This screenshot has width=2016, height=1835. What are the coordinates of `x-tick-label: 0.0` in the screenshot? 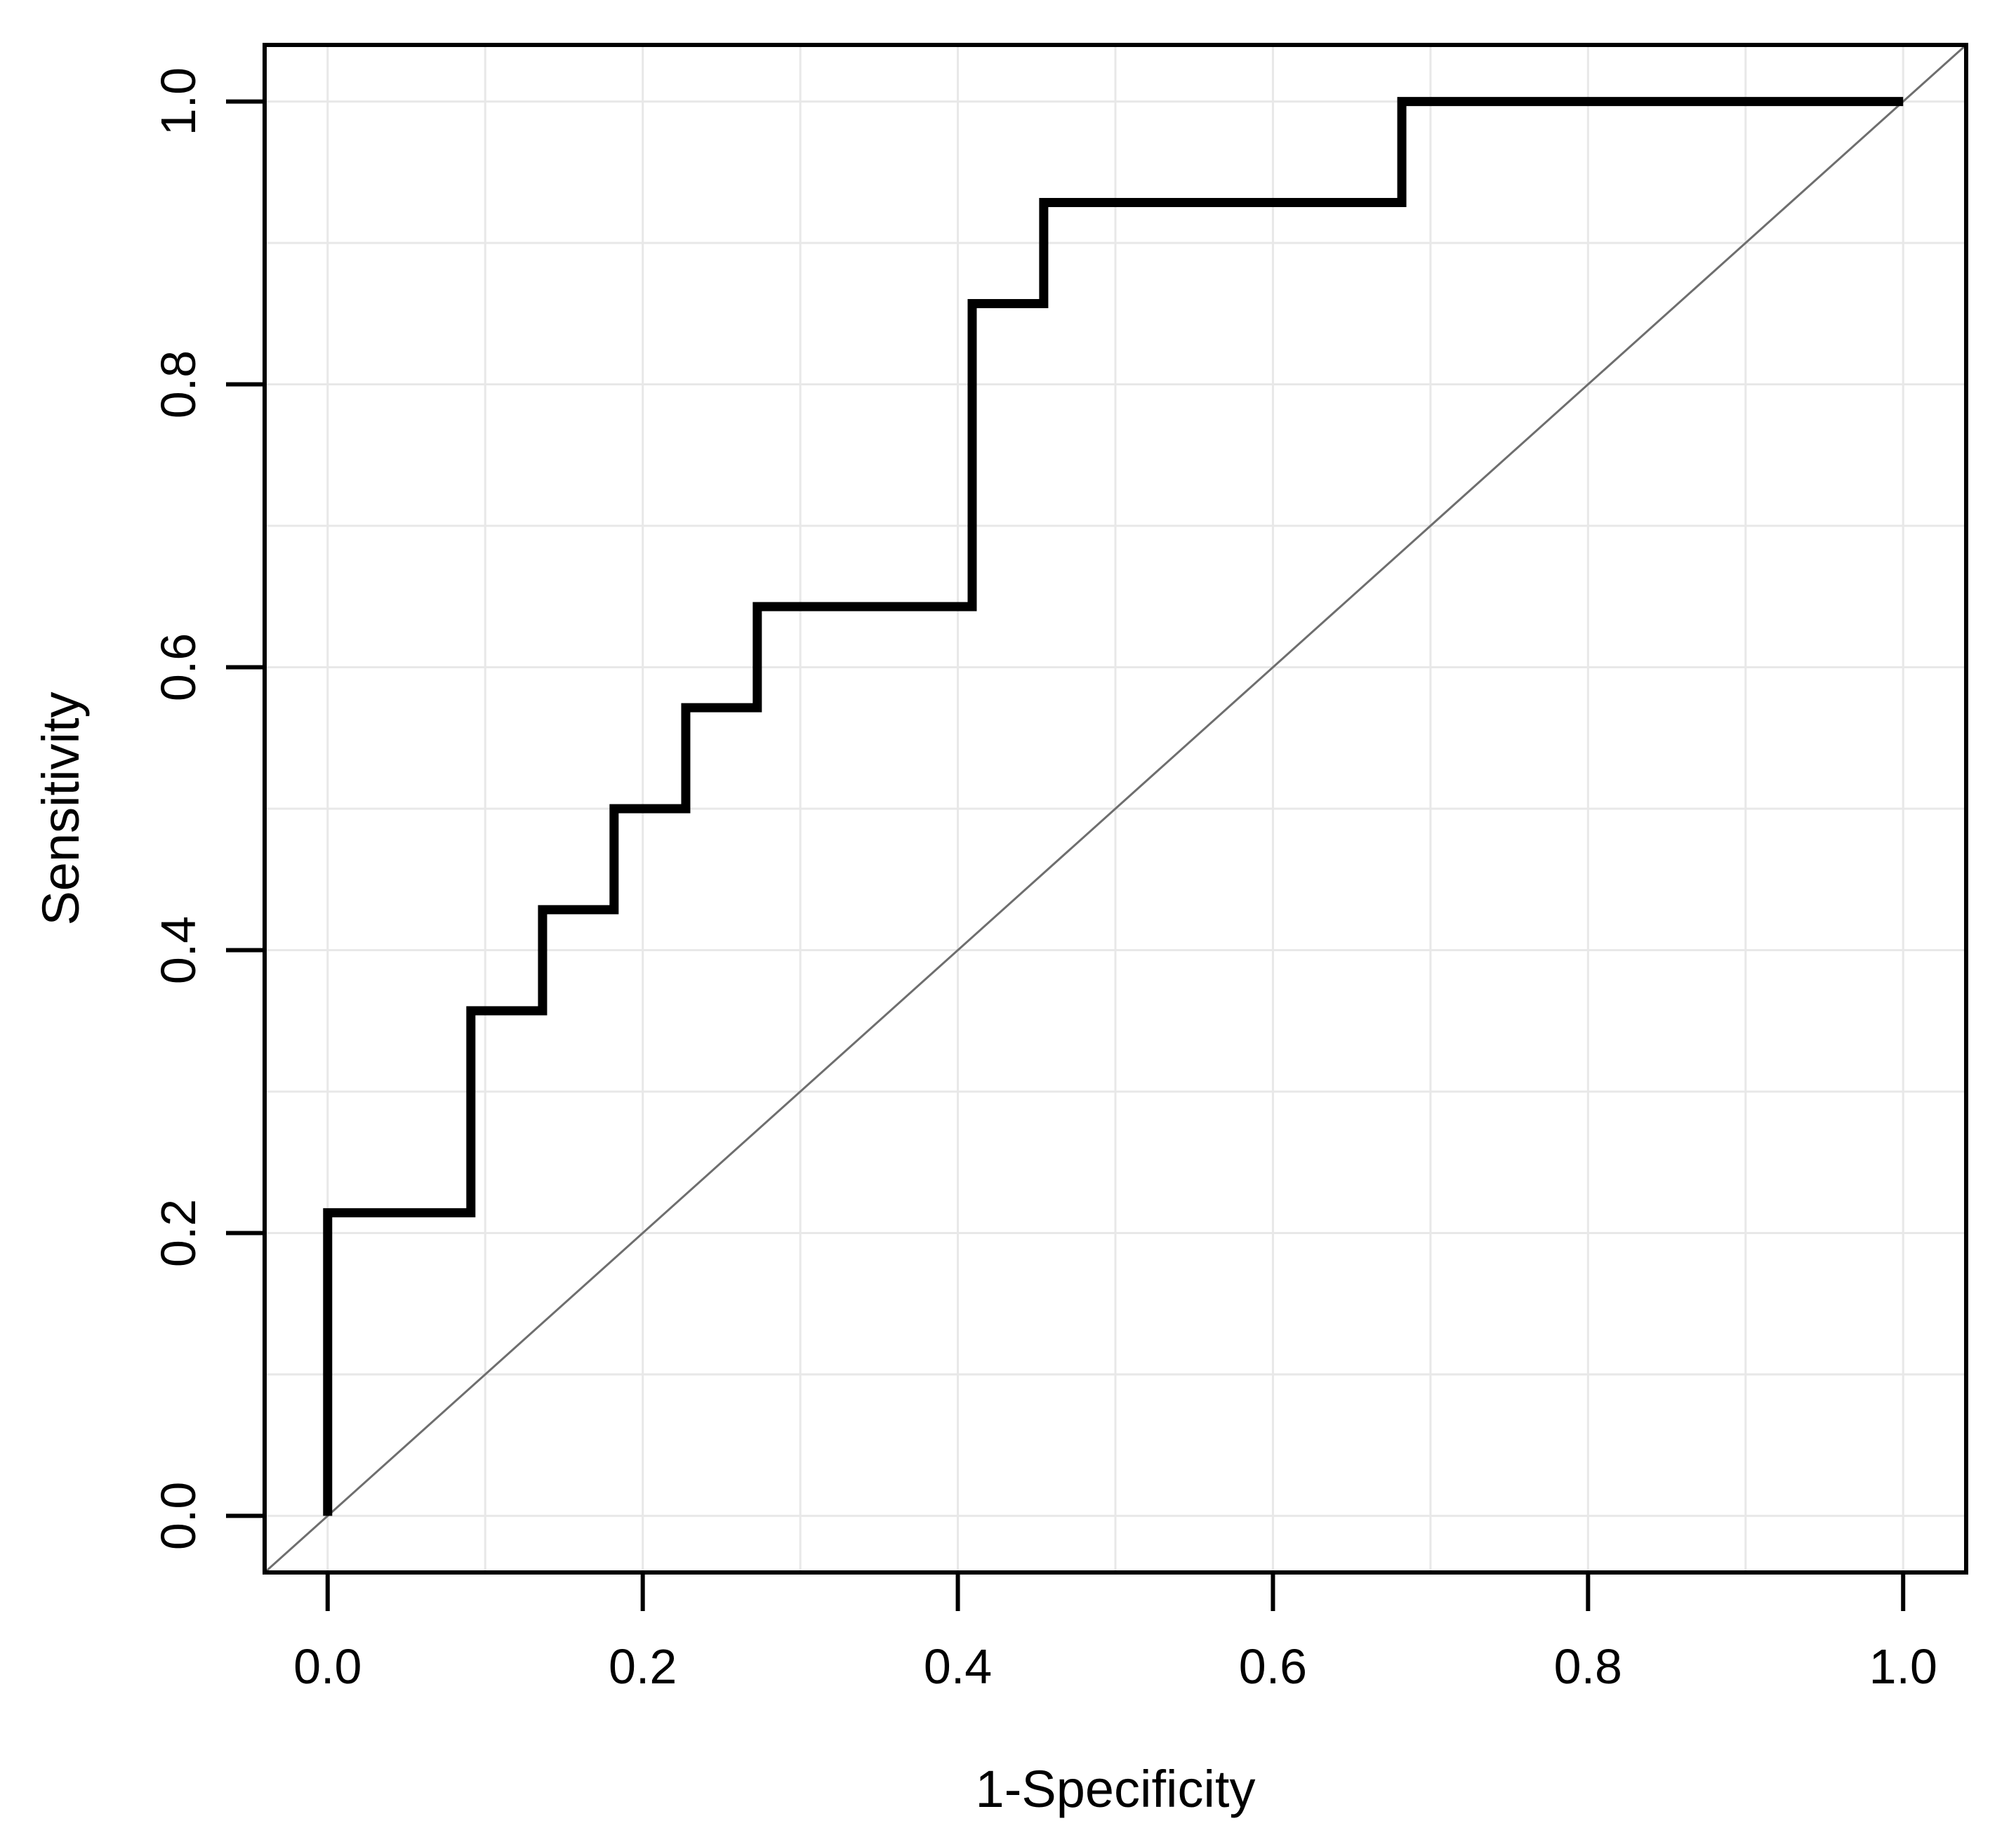 It's located at (327, 1666).